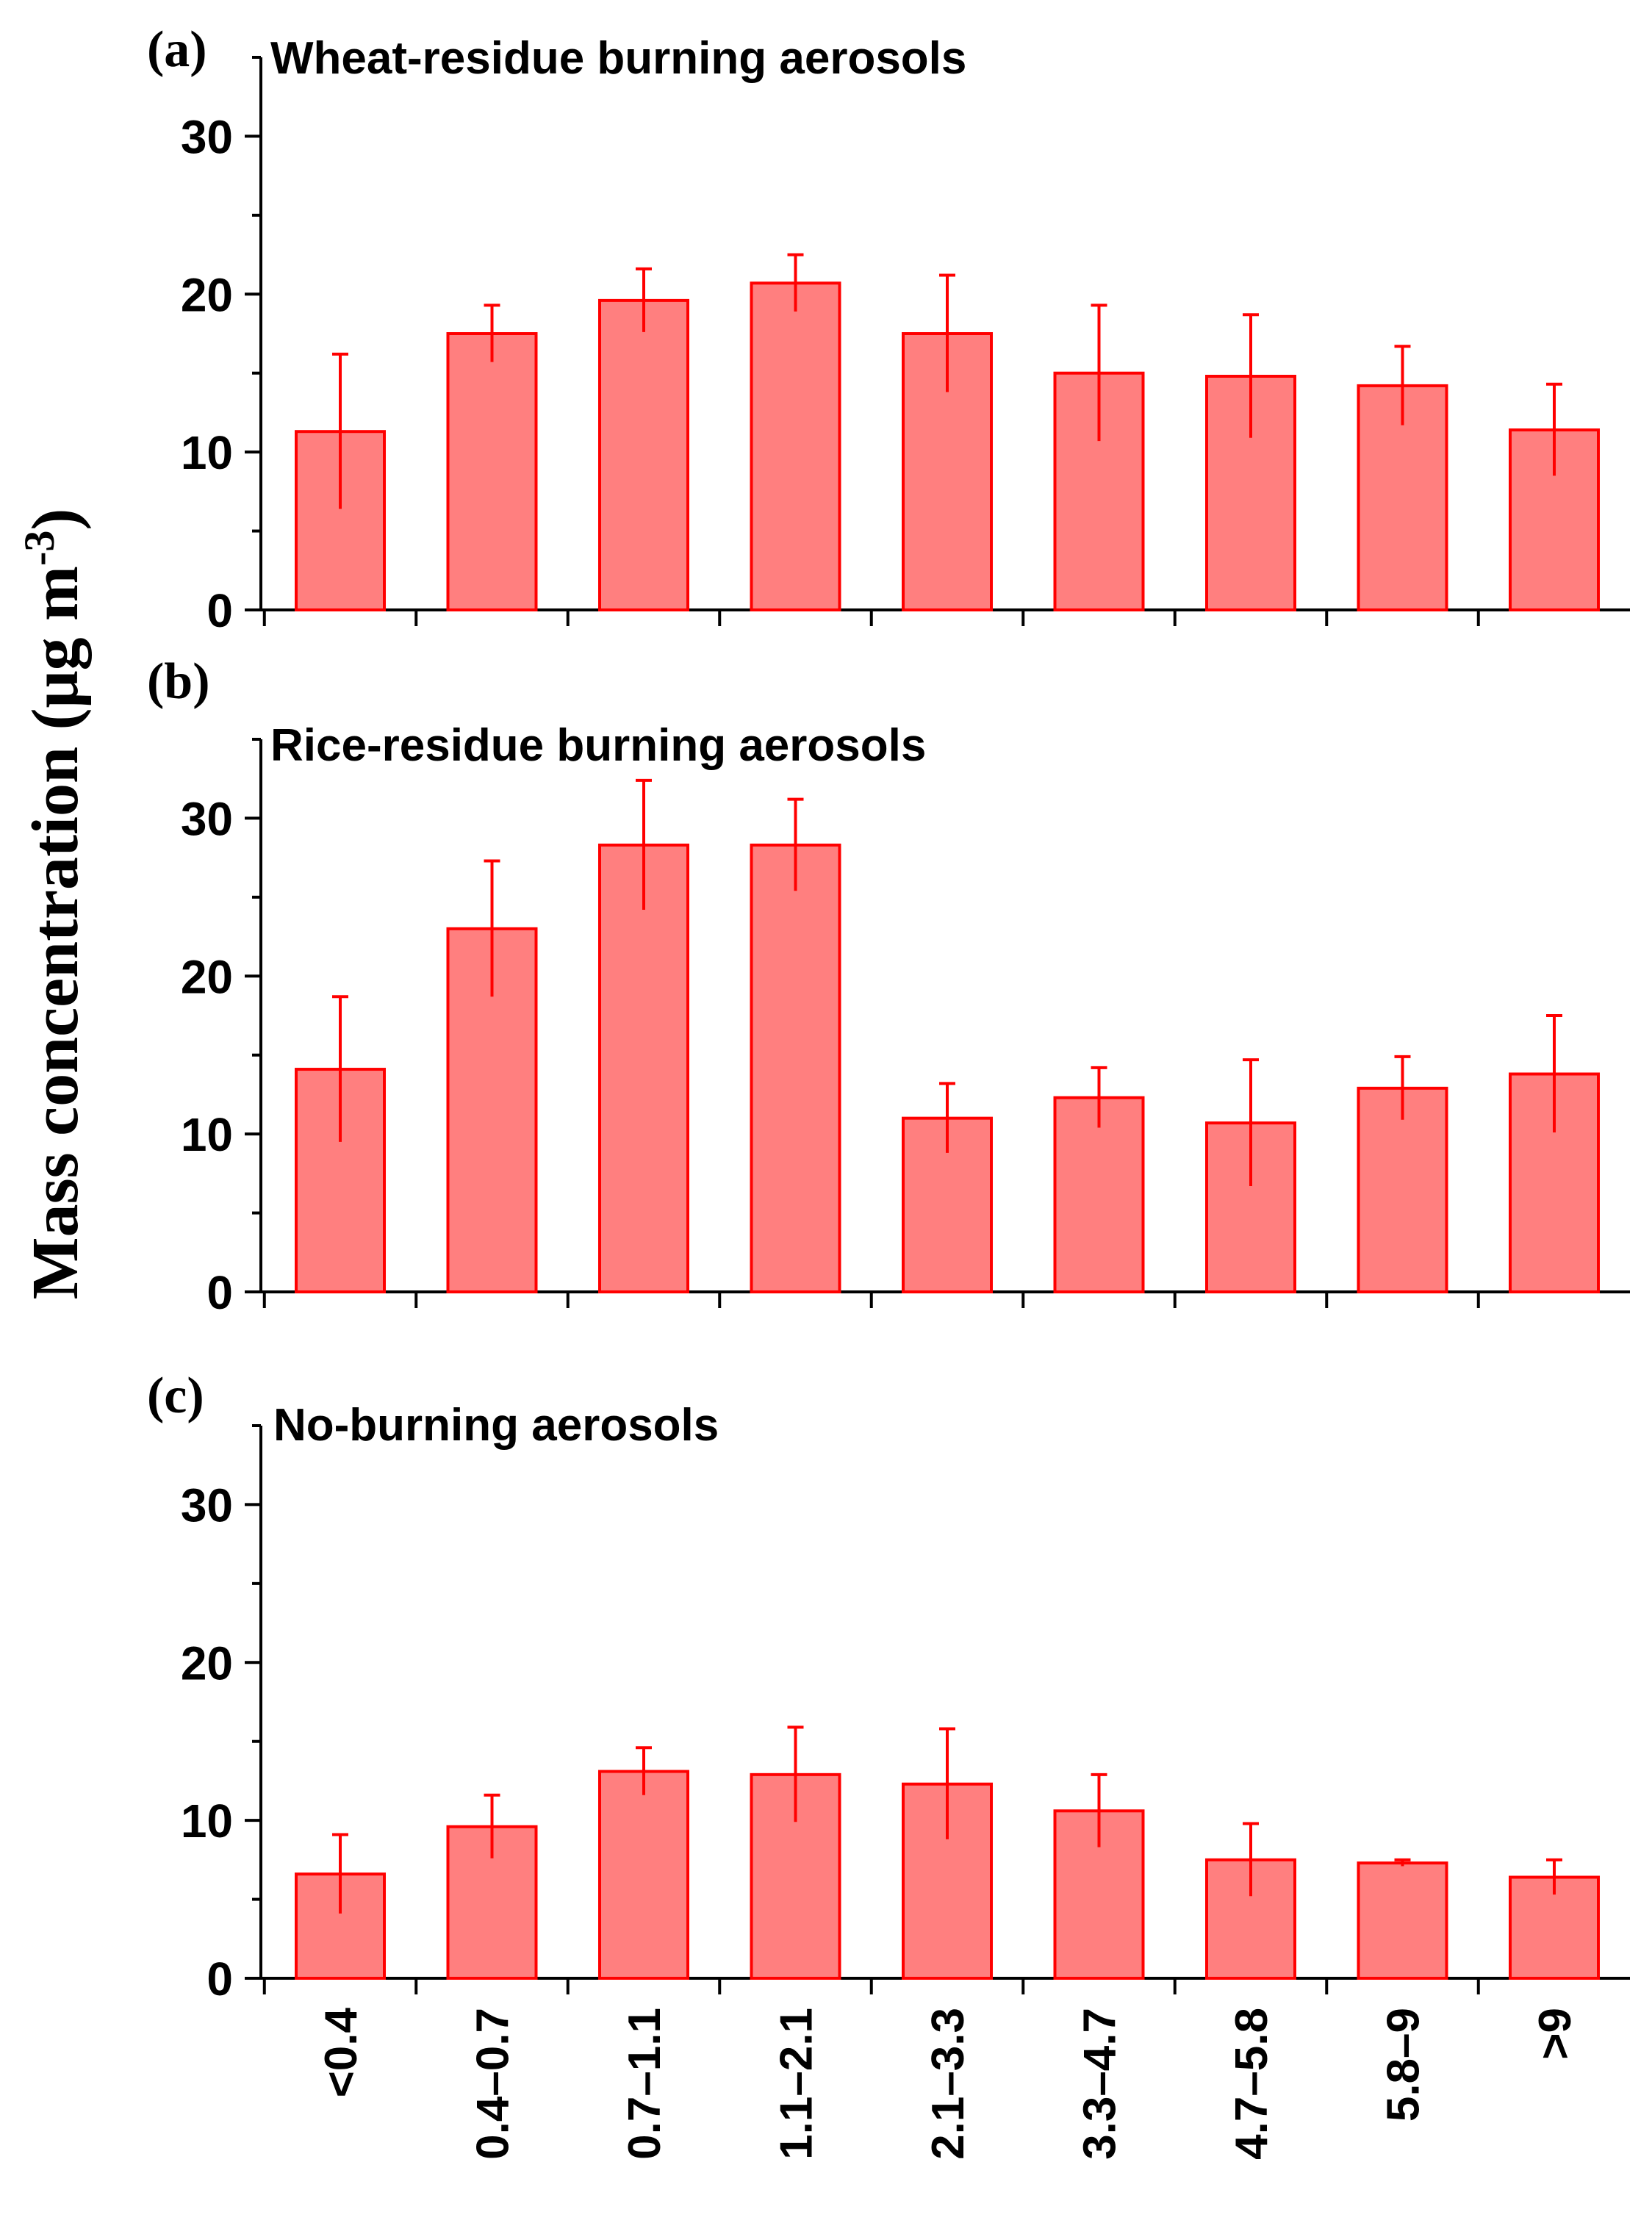 The image size is (1652, 2234). What do you see at coordinates (178, 682) in the screenshot?
I see `panel-label-b: (b)` at bounding box center [178, 682].